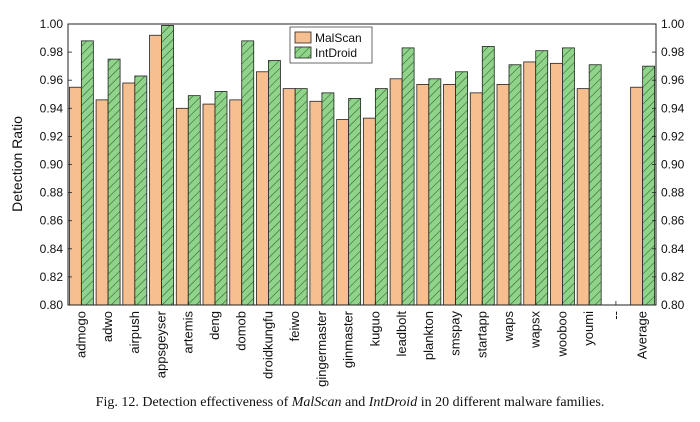 The image size is (700, 422). I want to click on bar-intdroid-gingermaster, so click(328, 199).